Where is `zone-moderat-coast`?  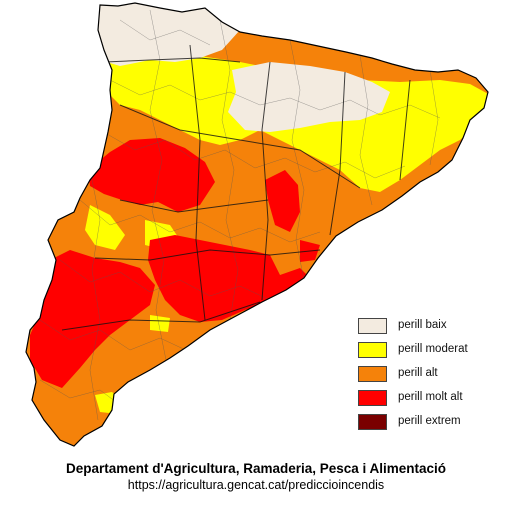 zone-moderat-coast is located at coordinates (160, 323).